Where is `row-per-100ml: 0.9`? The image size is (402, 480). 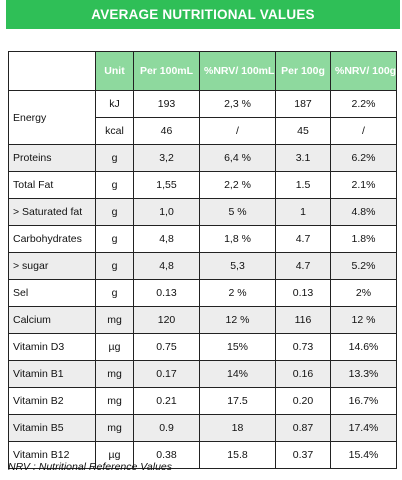
row-per-100ml: 0.9 is located at coordinates (166, 428).